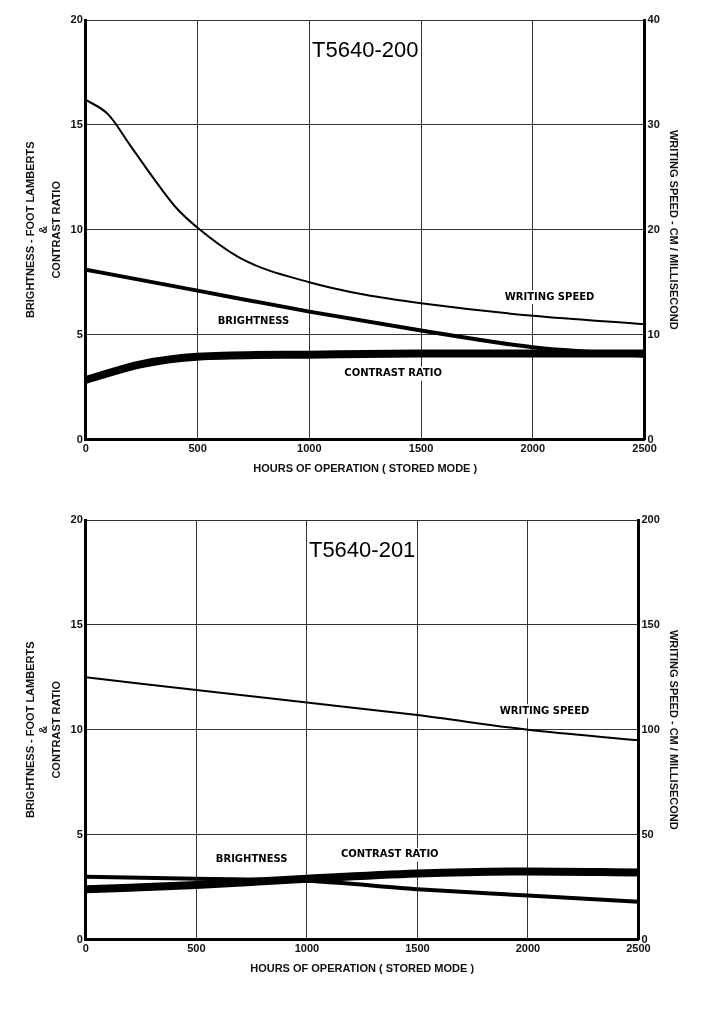  I want to click on y2-tick-label: 20, so click(653, 228).